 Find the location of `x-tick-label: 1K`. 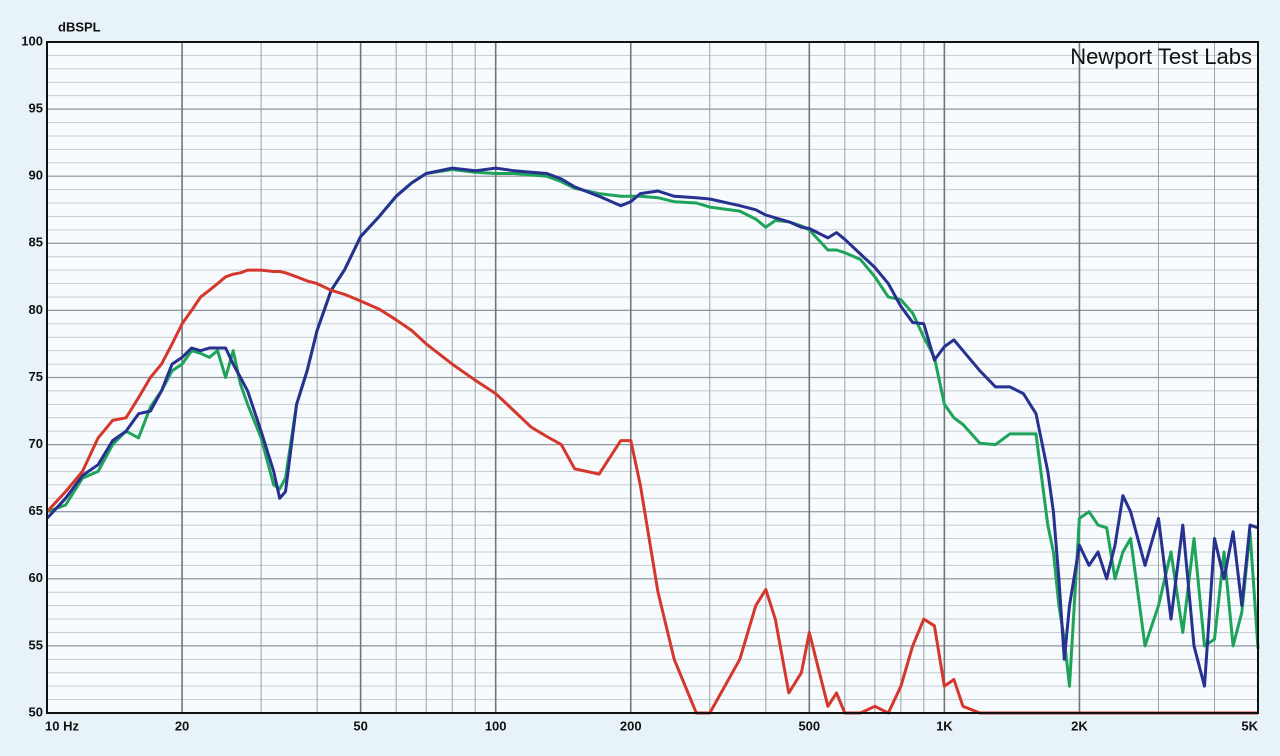

x-tick-label: 1K is located at coordinates (944, 725).